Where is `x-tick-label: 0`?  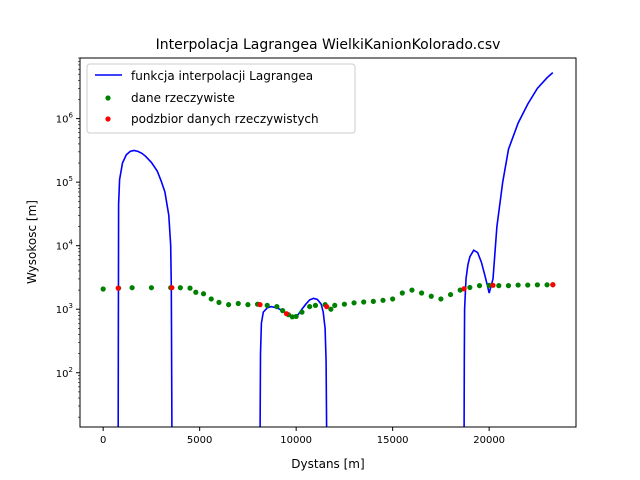
x-tick-label: 0 is located at coordinates (103, 440).